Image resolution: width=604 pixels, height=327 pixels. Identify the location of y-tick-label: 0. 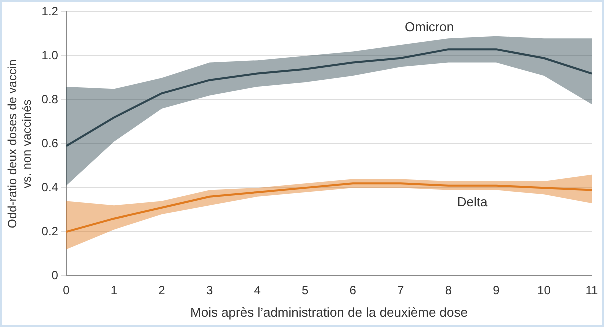
(55, 275).